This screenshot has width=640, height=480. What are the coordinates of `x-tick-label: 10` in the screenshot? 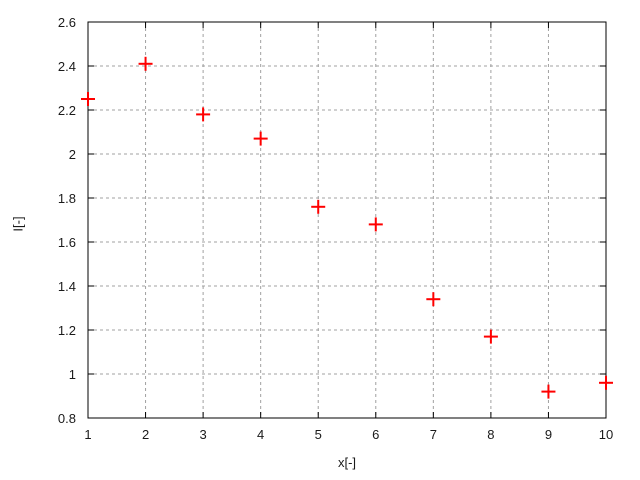 It's located at (606, 434).